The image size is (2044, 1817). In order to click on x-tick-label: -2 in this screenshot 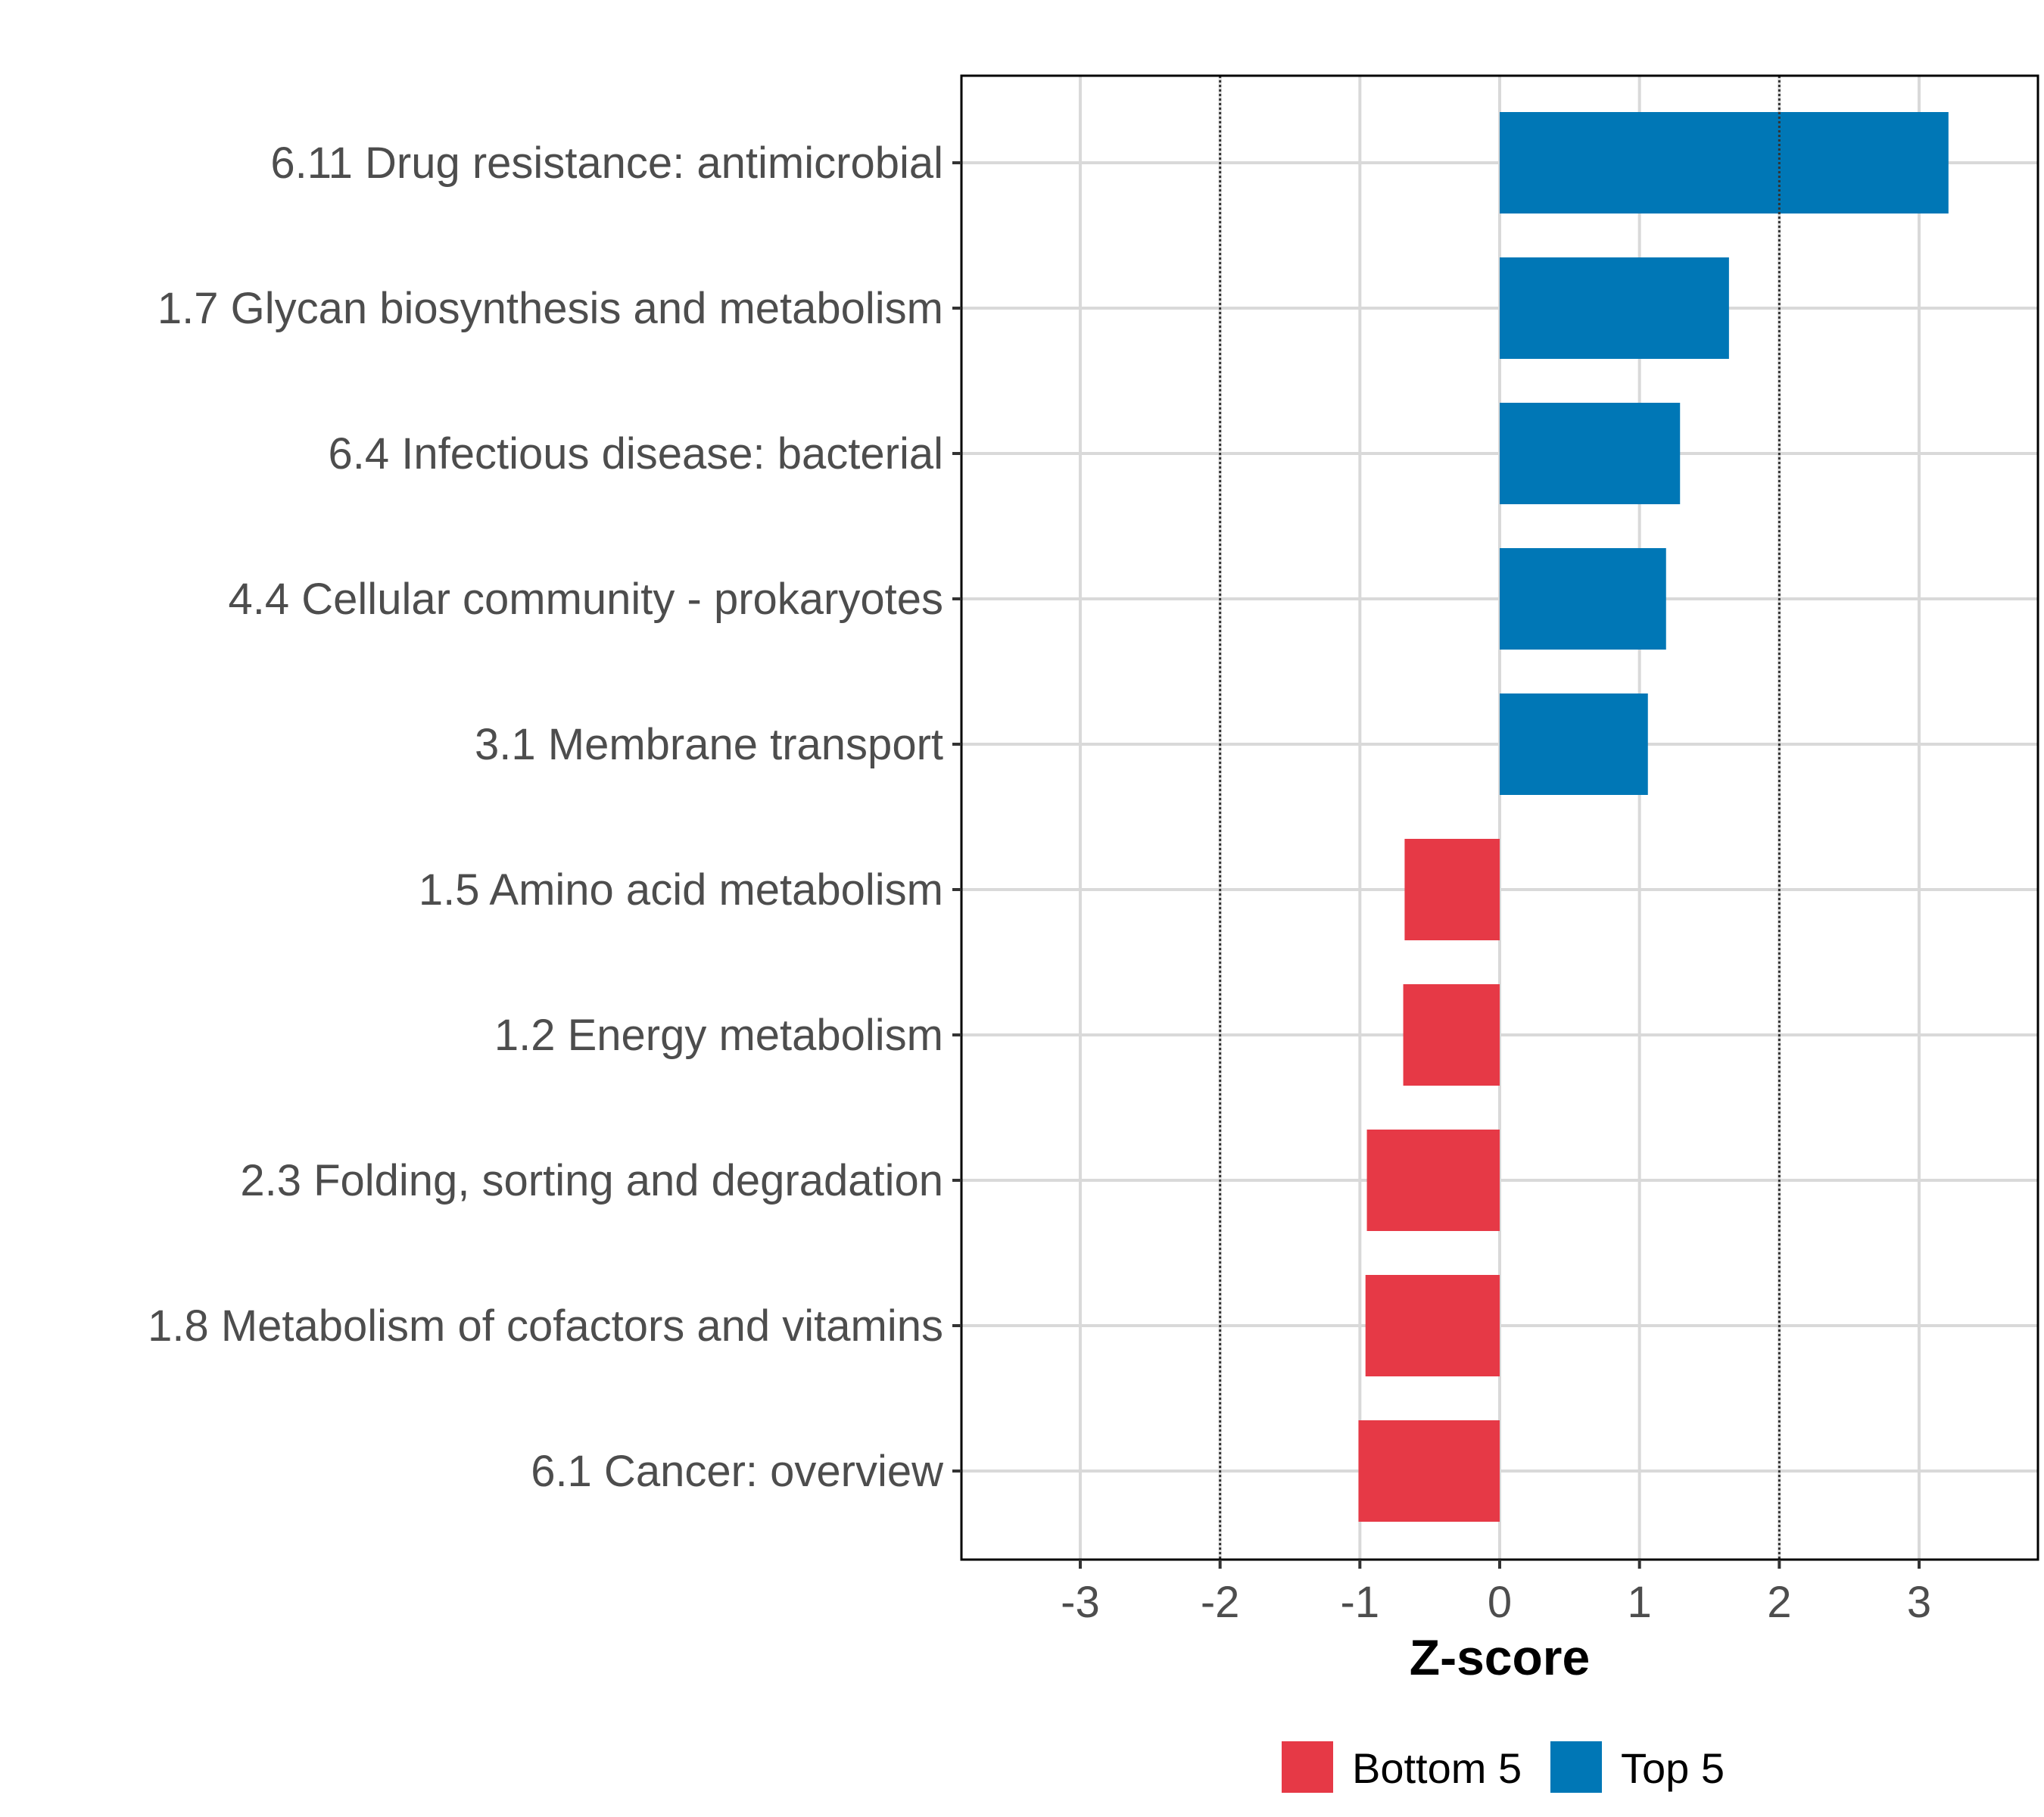, I will do `click(1220, 1602)`.